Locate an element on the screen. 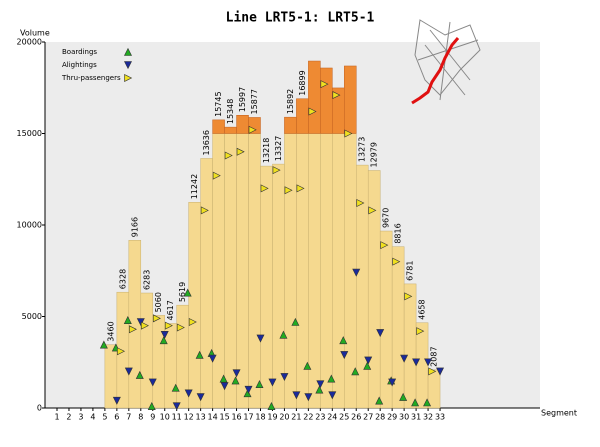  x-tick-label: 30 is located at coordinates (404, 417).